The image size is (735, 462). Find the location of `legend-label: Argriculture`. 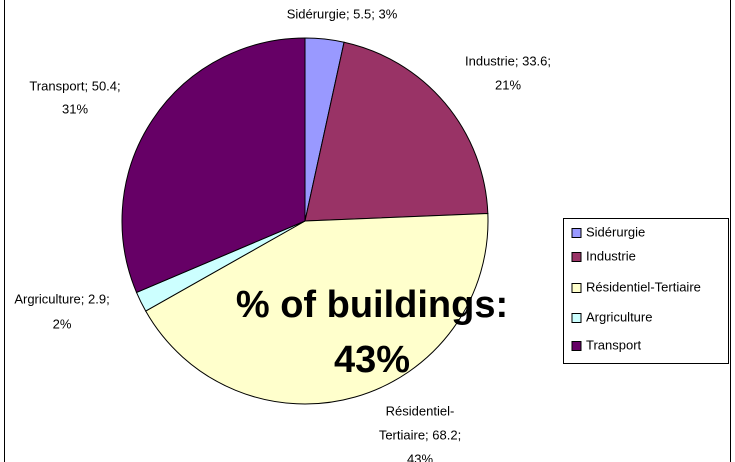

legend-label: Argriculture is located at coordinates (619, 316).